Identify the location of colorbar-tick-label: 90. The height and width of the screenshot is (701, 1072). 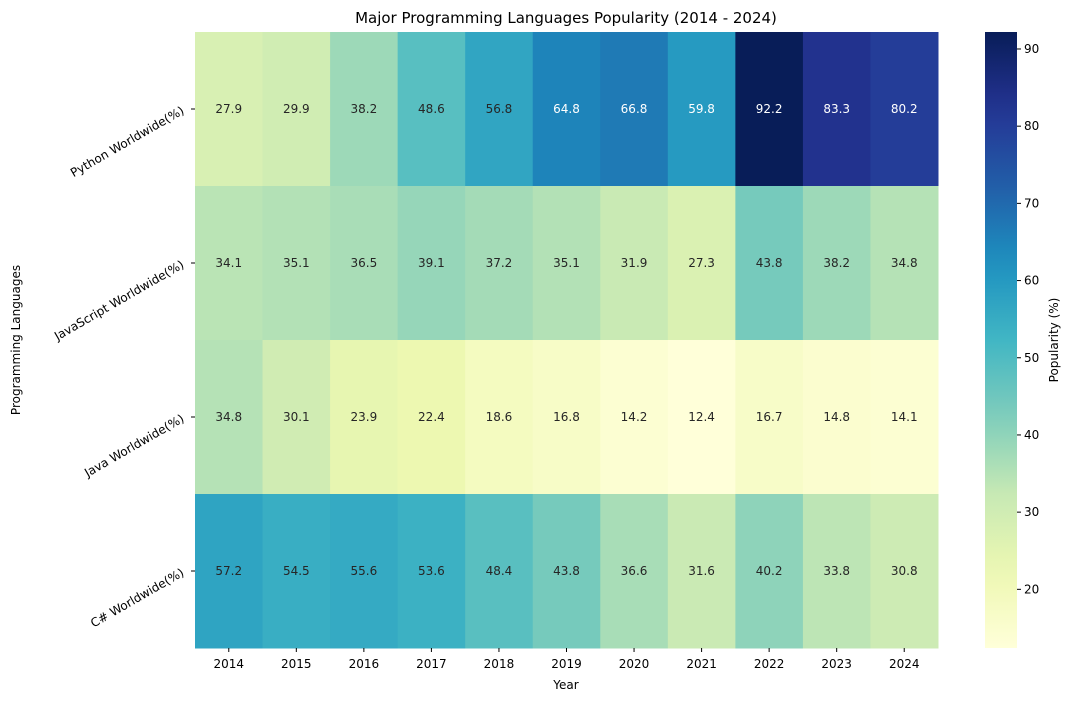
(1031, 49).